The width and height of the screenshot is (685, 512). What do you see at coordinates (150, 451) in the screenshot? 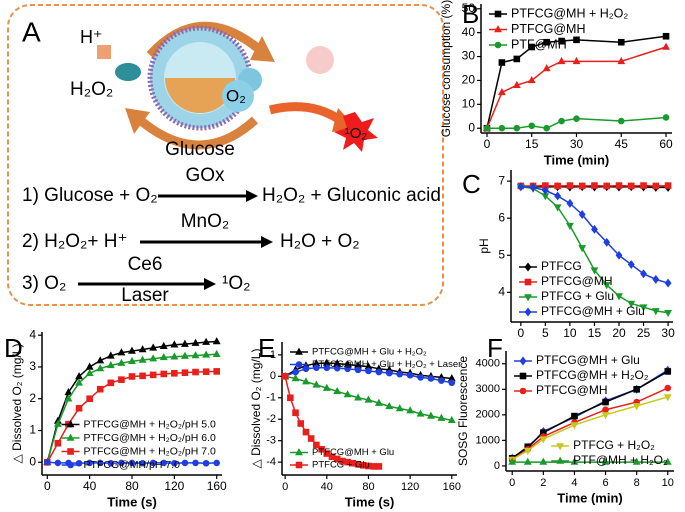
I see `legend-label: PTFCG@MH + H₂O₂/pH 7.0` at bounding box center [150, 451].